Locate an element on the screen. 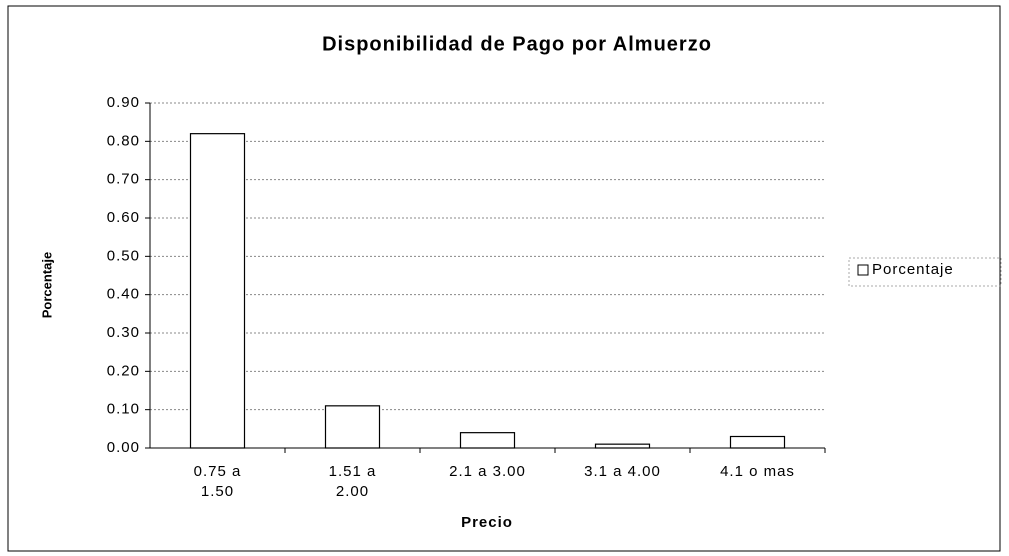 The image size is (1009, 556). y-tick-label: 0.80 is located at coordinates (123, 140).